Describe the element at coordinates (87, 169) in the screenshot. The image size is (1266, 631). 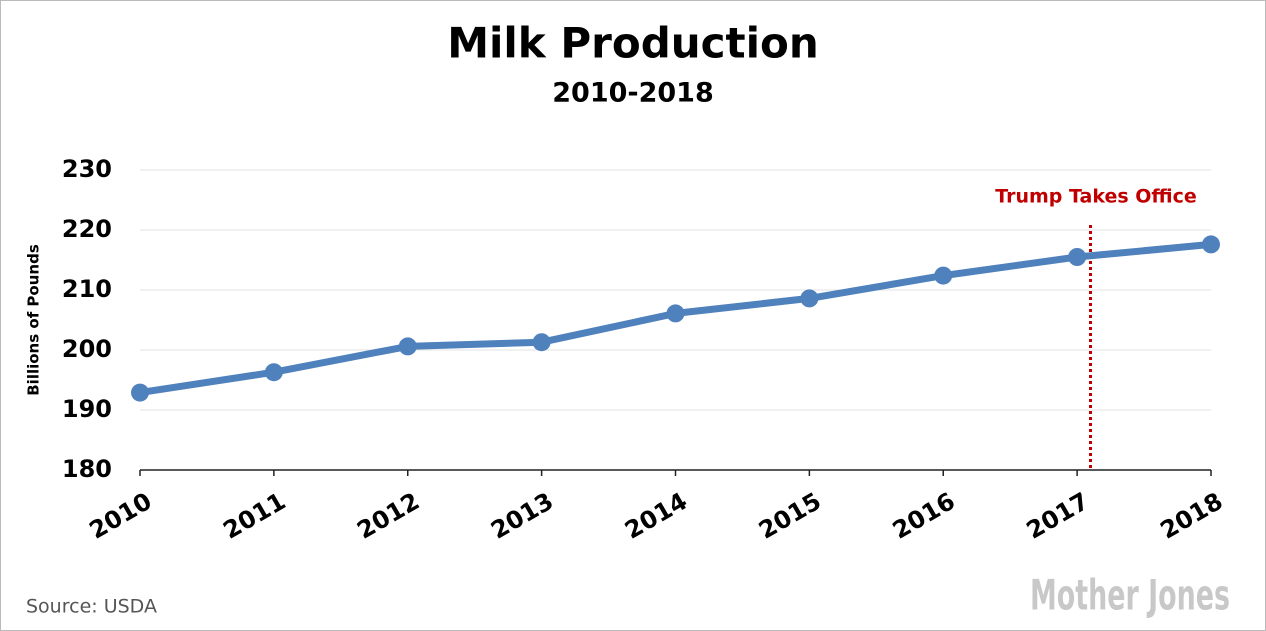
I see `y-tick-label: 230` at that location.